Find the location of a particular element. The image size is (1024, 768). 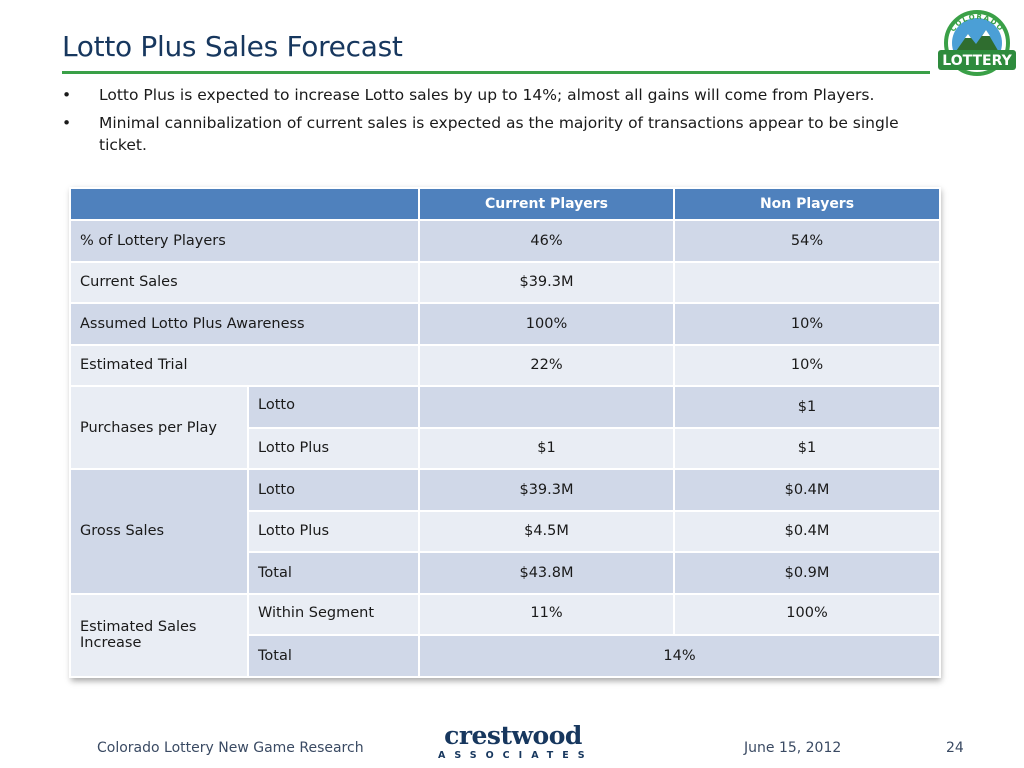

colorado-lottery-logo: COLORADO LOTTERY is located at coordinates (977, 43).